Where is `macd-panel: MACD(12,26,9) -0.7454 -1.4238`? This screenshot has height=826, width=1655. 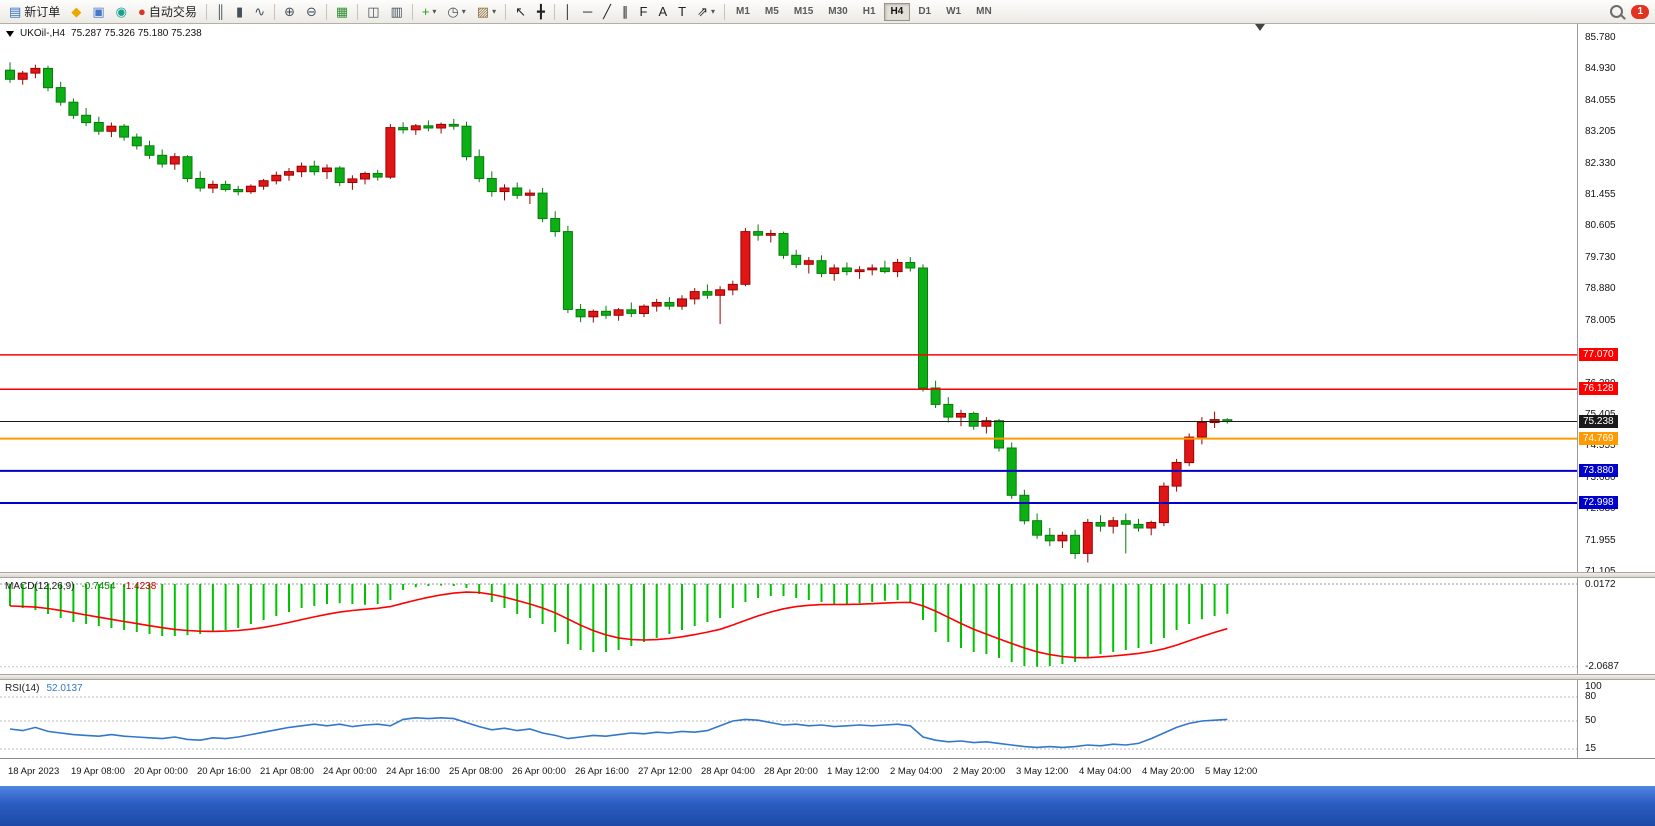
macd-panel: MACD(12,26,9) -0.7454 -1.4238 is located at coordinates (788, 626).